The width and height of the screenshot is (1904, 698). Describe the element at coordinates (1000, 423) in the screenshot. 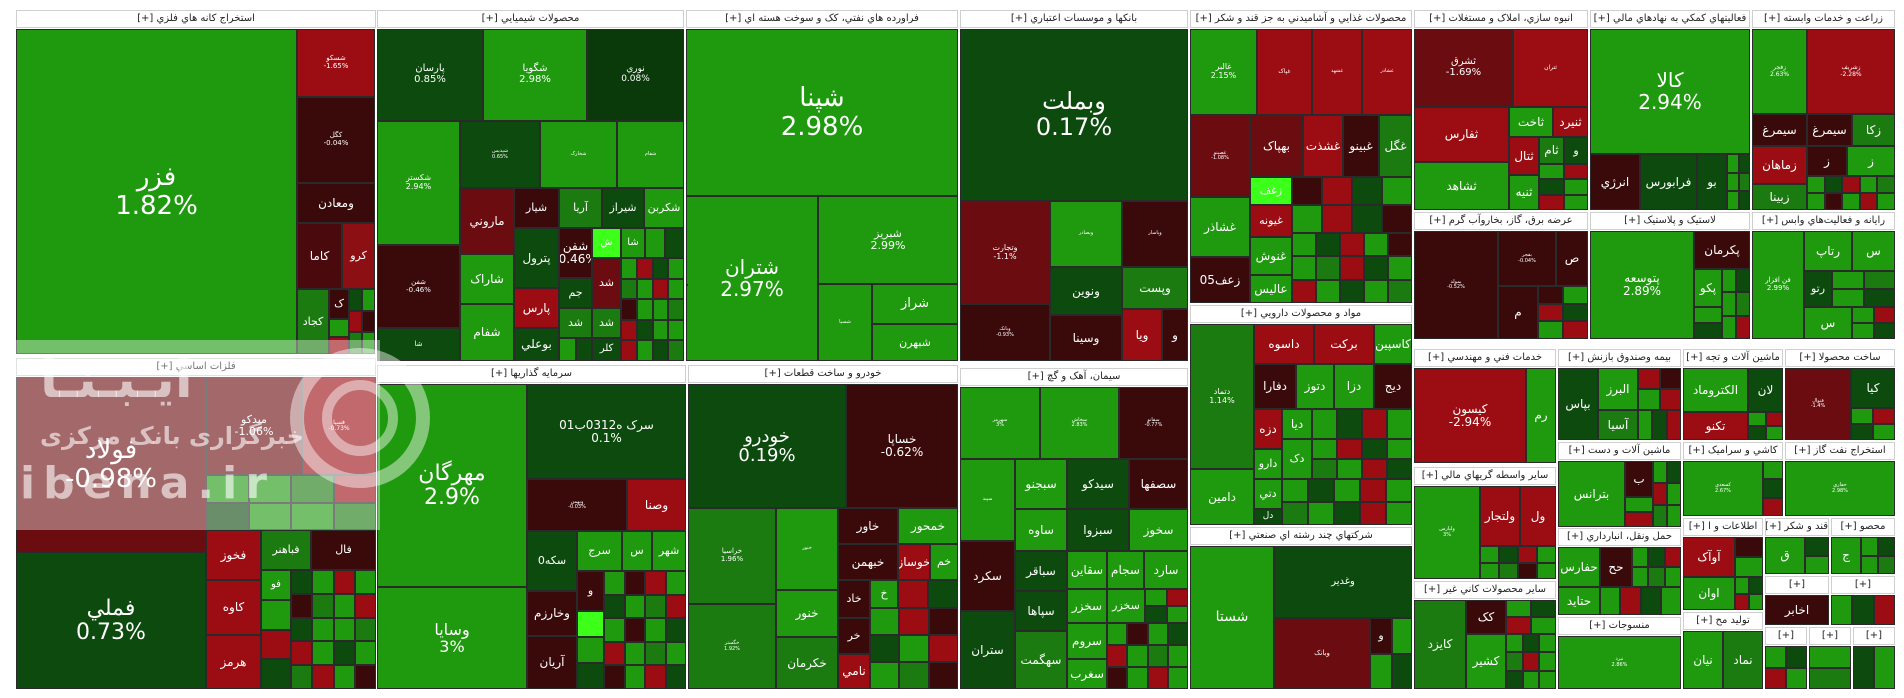

I see `stock-tile: سهرمز 3%` at that location.